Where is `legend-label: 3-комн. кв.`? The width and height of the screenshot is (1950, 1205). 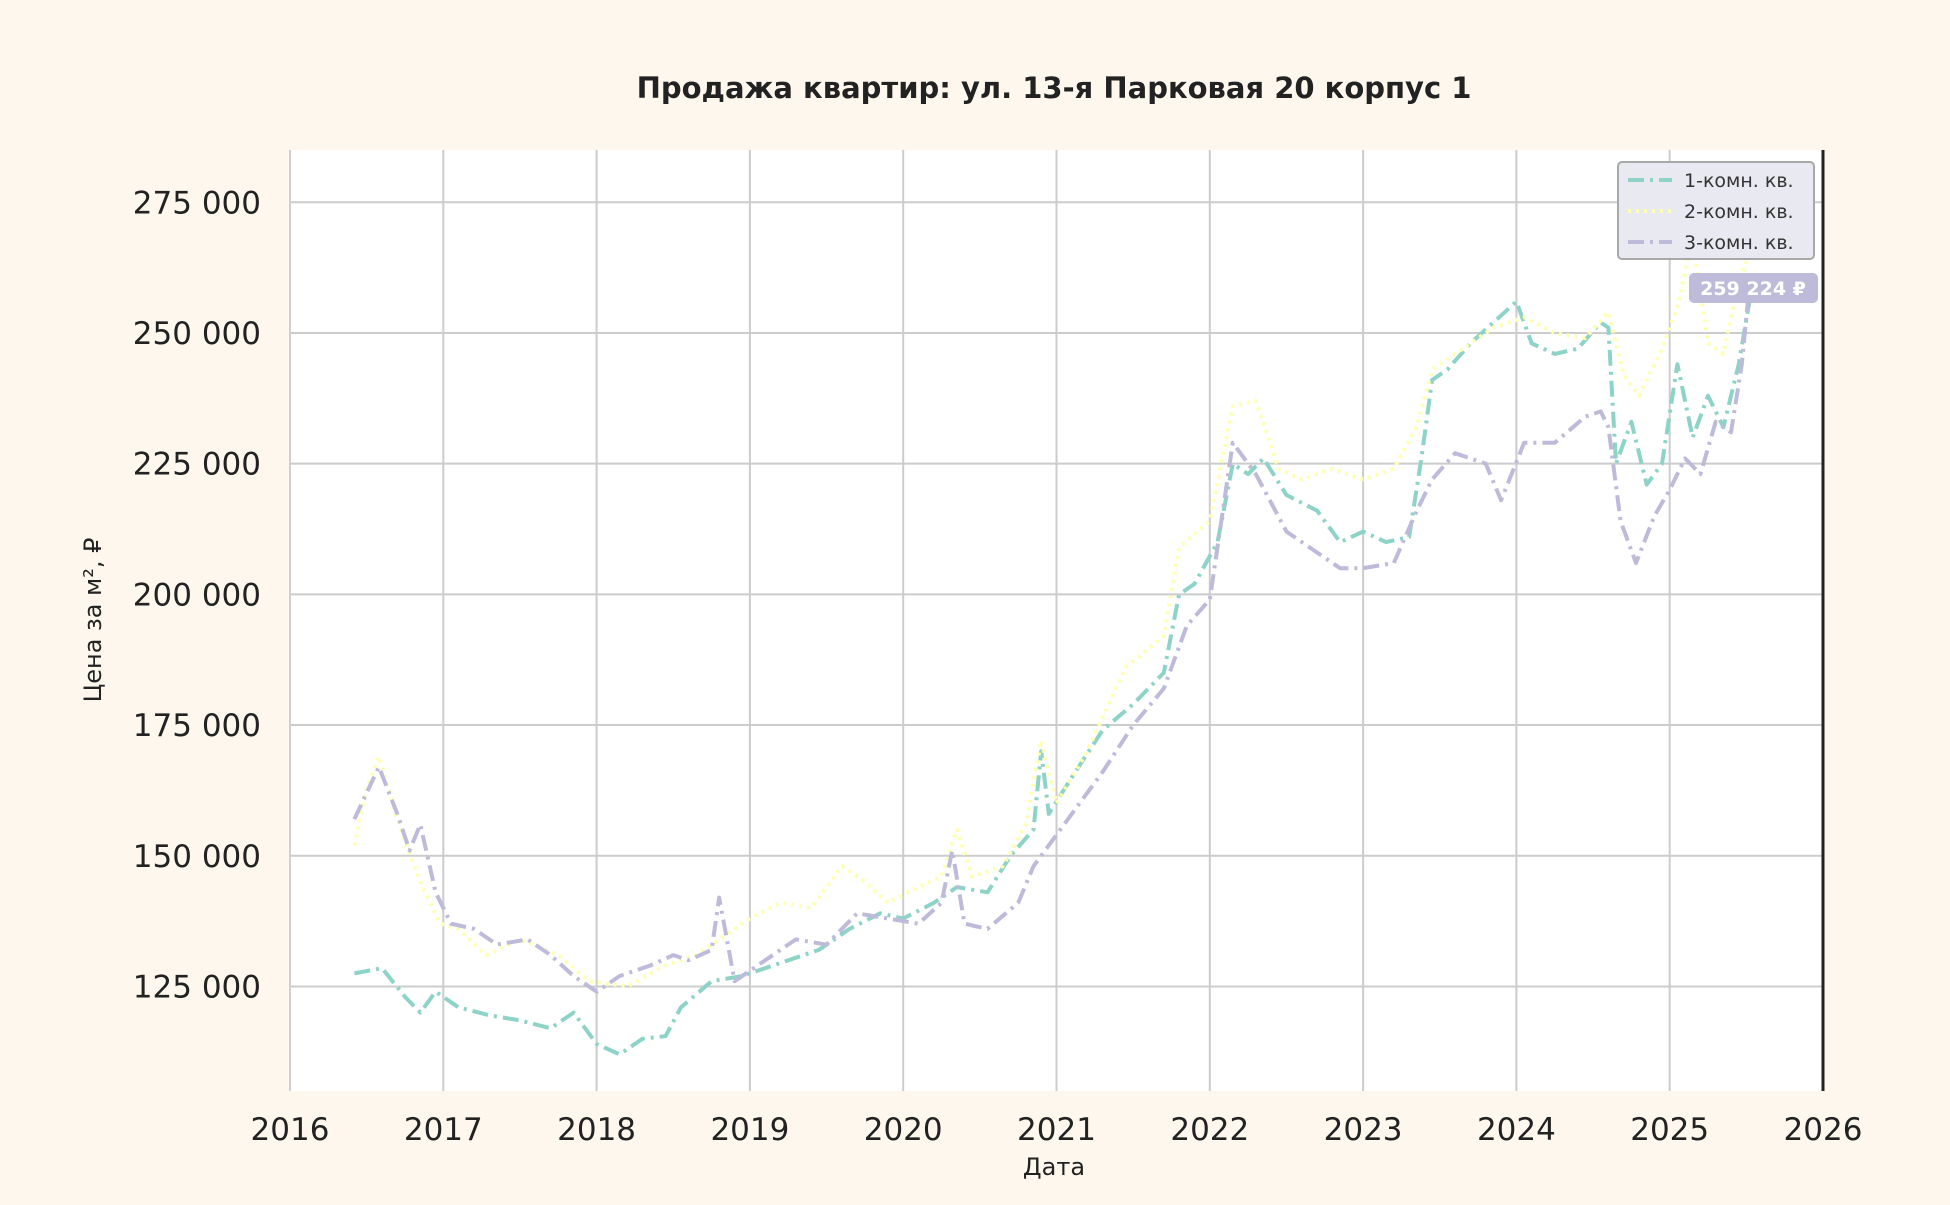 legend-label: 3-комн. кв. is located at coordinates (1739, 243).